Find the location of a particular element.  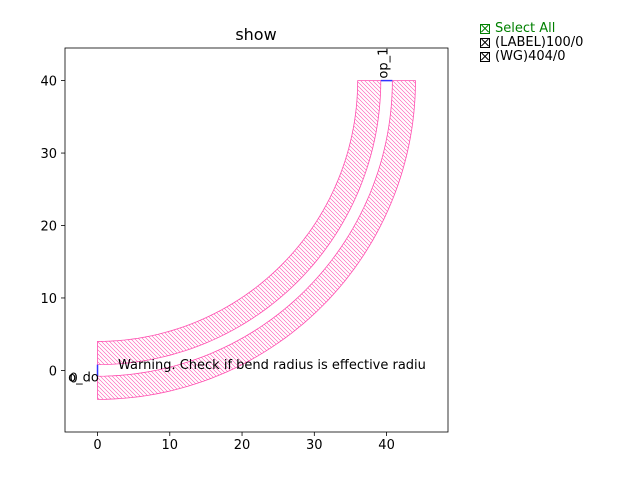

layer-legend: Select All (LABEL)100/0 (WG)404/0 is located at coordinates (531, 43).